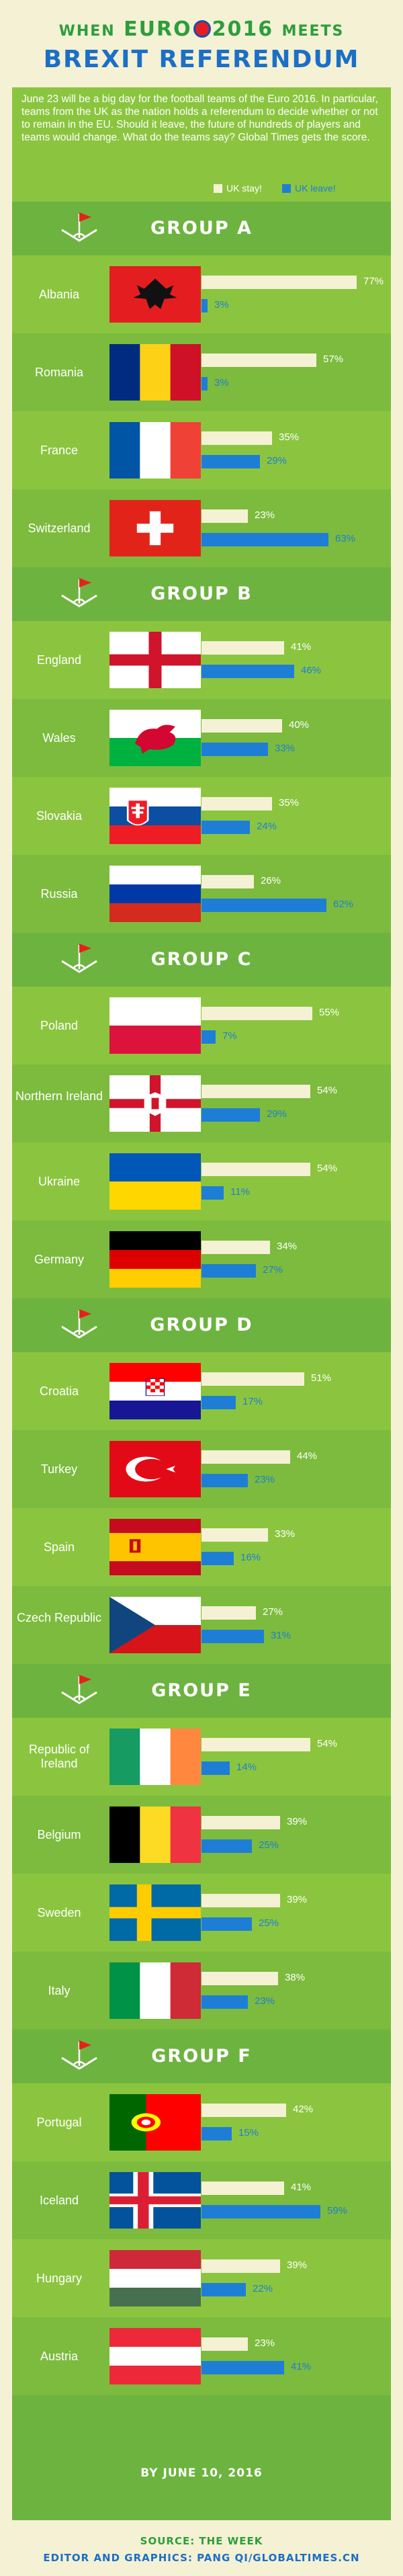 This screenshot has height=2576, width=403. I want to click on label-stay: 33%, so click(285, 1534).